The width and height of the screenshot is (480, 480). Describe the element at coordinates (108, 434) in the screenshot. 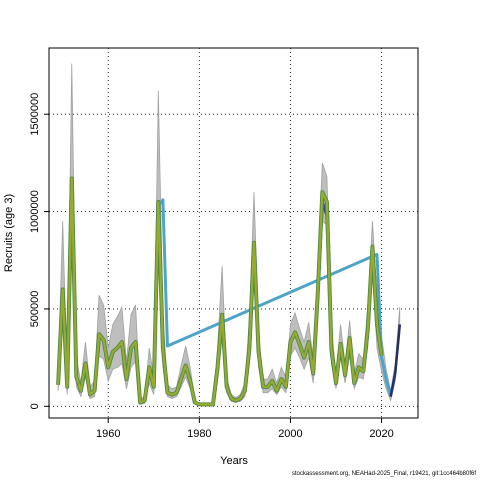

I see `x-tick-label-1960: 1960` at that location.